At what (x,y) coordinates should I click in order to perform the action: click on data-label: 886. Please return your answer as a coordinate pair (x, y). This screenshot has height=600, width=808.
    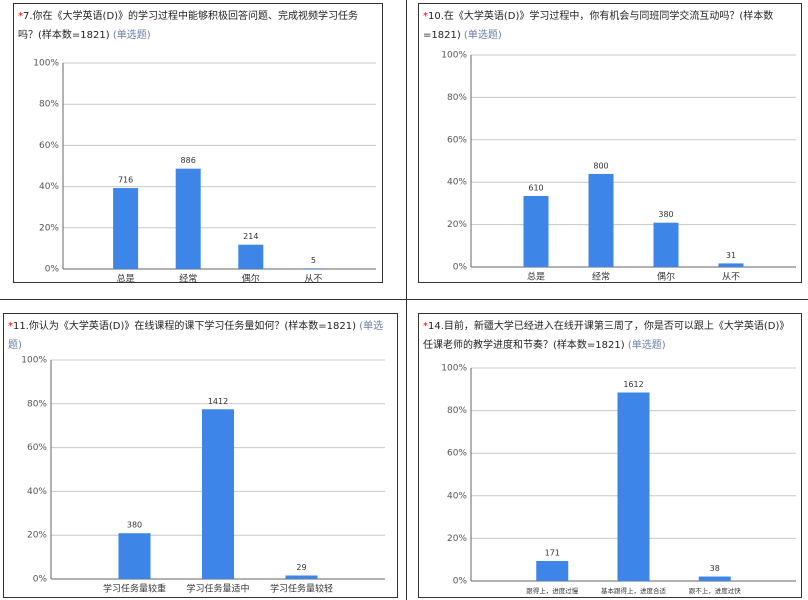
    Looking at the image, I should click on (188, 160).